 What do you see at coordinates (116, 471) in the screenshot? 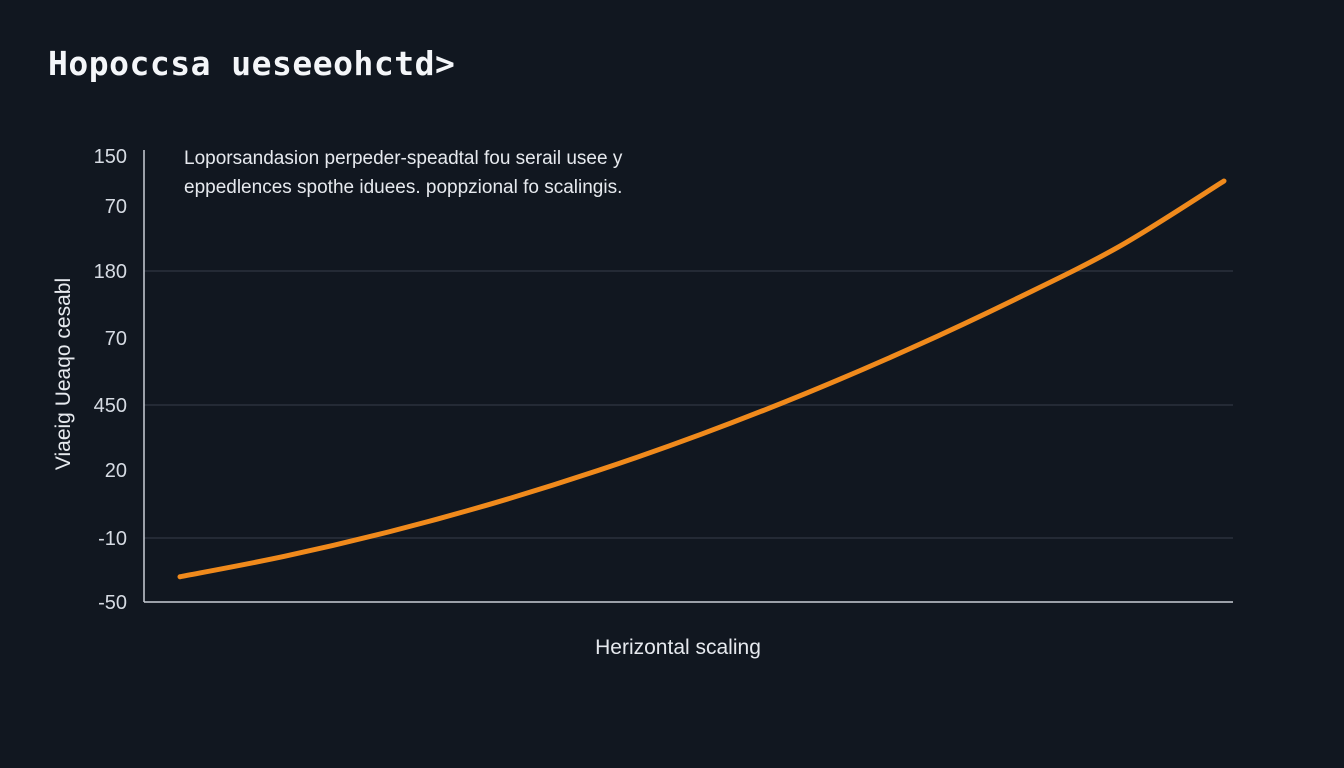
I see `y-tick-label: 20` at bounding box center [116, 471].